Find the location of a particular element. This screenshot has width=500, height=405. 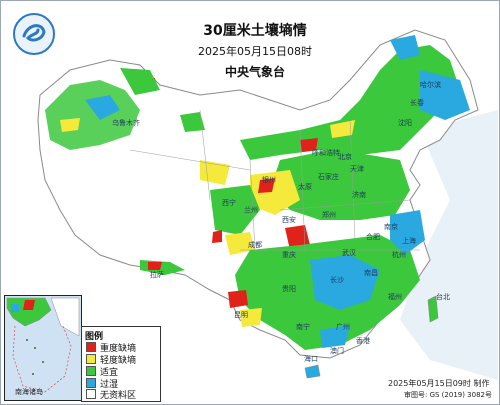

place-label-shanghai: 上海 is located at coordinates (409, 241).